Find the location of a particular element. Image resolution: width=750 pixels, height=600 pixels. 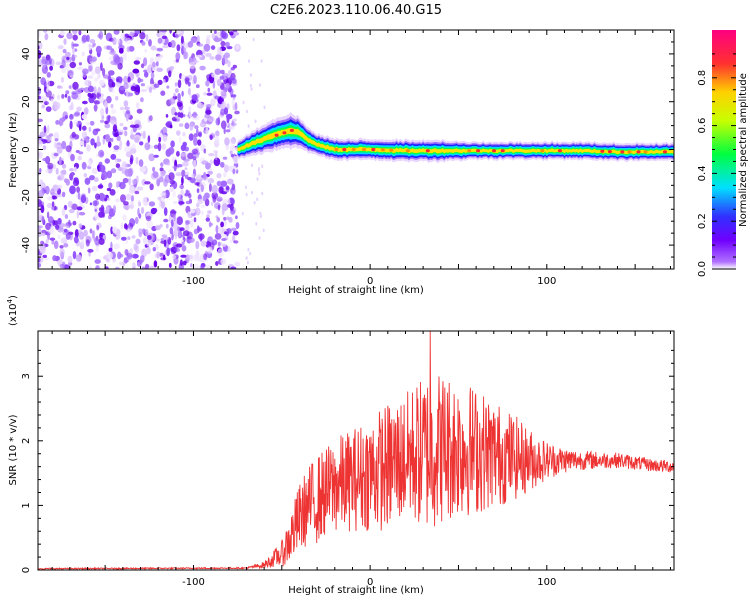

colorbar-gradient is located at coordinates (724, 149).